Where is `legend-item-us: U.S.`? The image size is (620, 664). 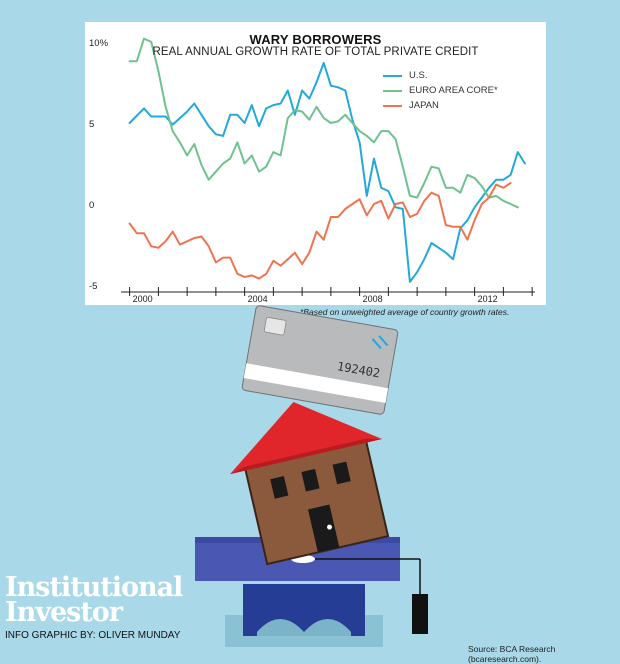
legend-item-us: U.S. is located at coordinates (440, 75).